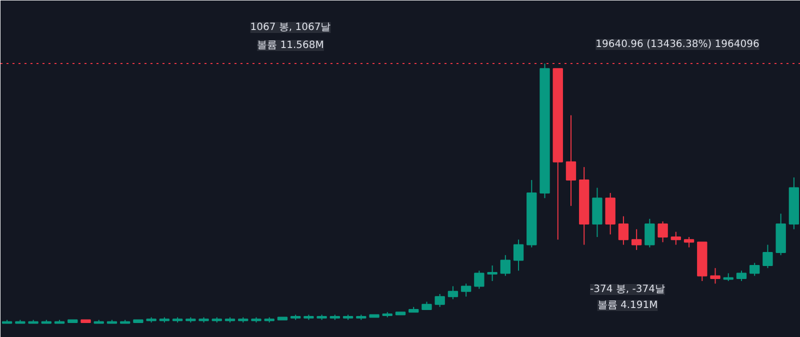 Image resolution: width=800 pixels, height=337 pixels. I want to click on annotation: 볼륨 4.191M, so click(627, 305).